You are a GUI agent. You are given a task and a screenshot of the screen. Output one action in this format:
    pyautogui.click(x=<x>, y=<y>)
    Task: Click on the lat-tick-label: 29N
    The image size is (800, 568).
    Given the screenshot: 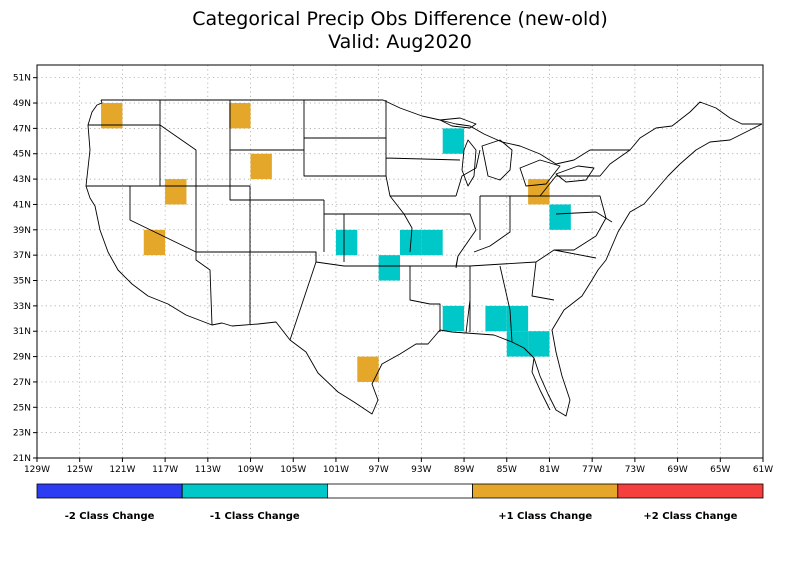 What is the action you would take?
    pyautogui.click(x=22, y=358)
    